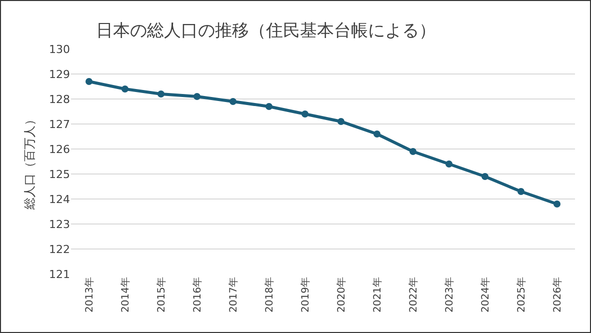 This screenshot has width=591, height=333. What do you see at coordinates (89, 294) in the screenshot?
I see `x-tick-label: 2013年` at bounding box center [89, 294].